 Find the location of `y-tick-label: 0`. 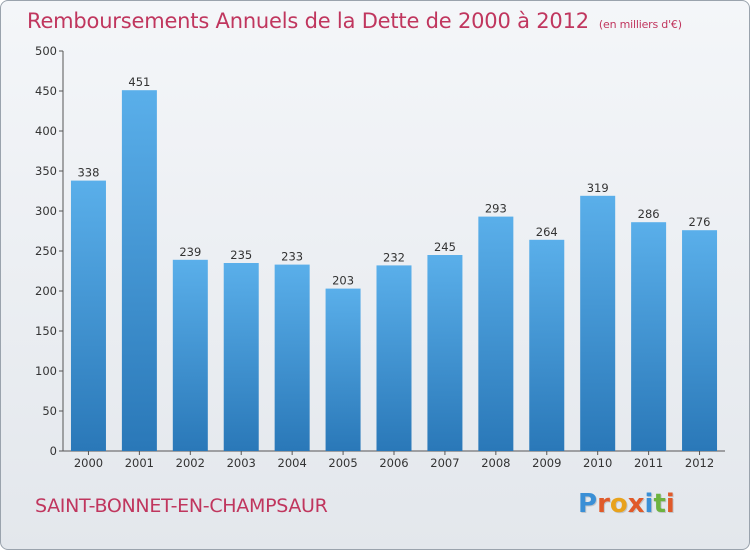

y-tick-label: 0 is located at coordinates (53, 451).